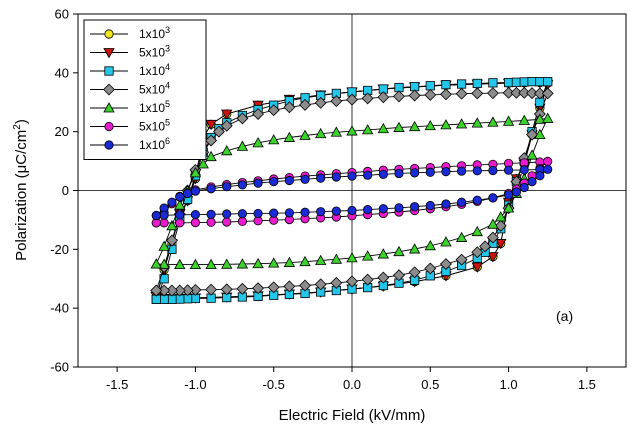  I want to click on y-tick-label: 40, so click(62, 72).